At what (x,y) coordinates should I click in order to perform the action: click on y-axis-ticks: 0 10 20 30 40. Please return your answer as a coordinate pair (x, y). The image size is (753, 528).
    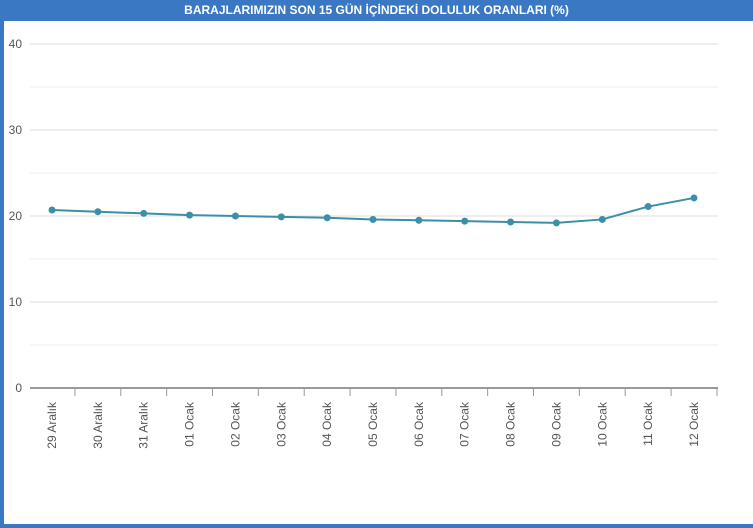
    Looking at the image, I should click on (16, 216).